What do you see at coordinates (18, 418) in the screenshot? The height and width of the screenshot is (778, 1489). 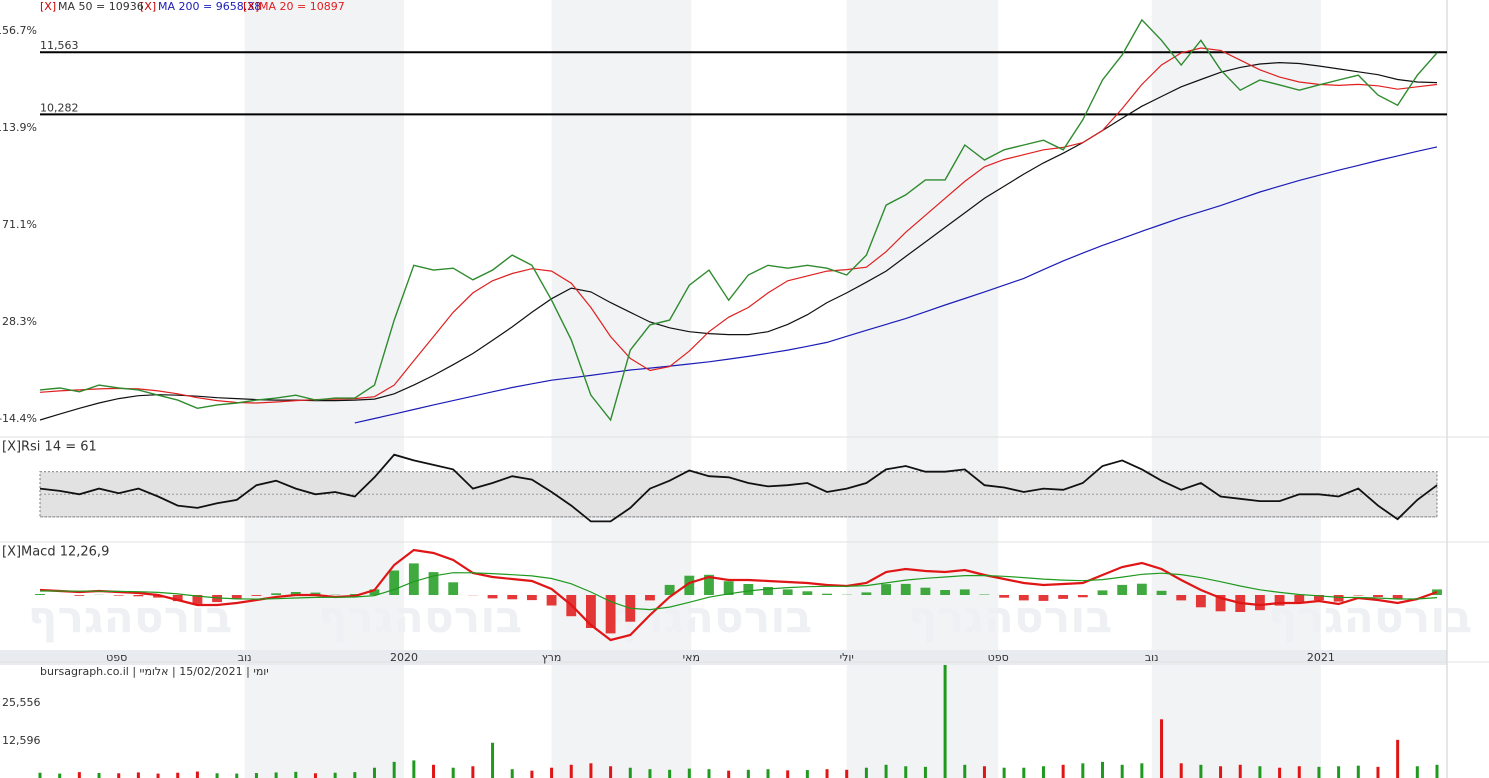 I see `y2-tick-label: -14.4%` at bounding box center [18, 418].